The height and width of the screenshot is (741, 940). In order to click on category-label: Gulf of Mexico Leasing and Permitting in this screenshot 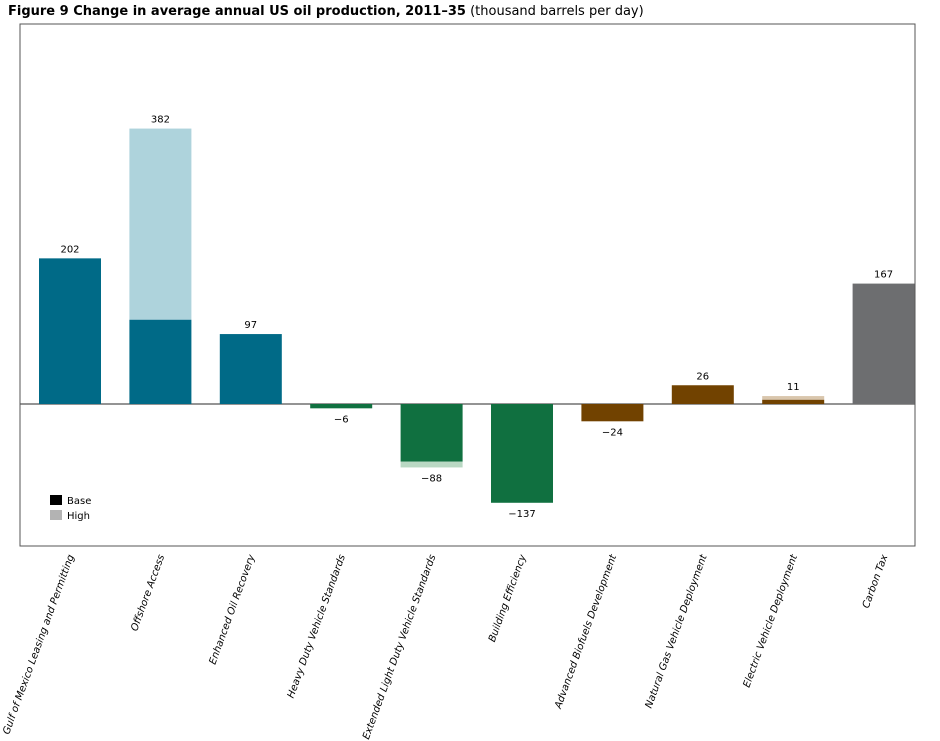, I will do `click(38, 644)`.